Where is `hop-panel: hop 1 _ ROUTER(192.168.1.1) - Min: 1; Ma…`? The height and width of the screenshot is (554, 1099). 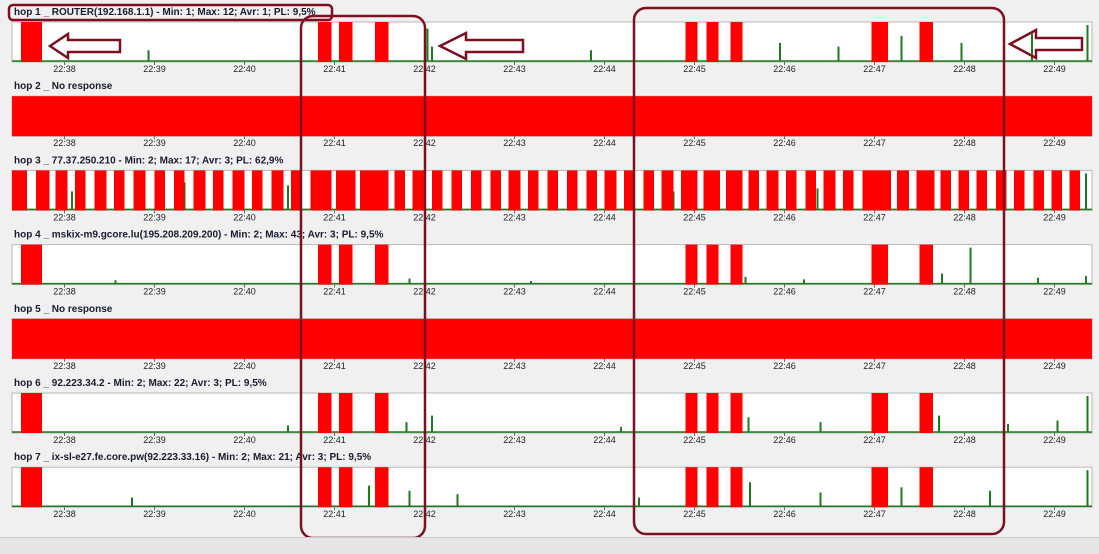
hop-panel: hop 1 _ ROUTER(192.168.1.1) - Min: 1; Ma… is located at coordinates (552, 40).